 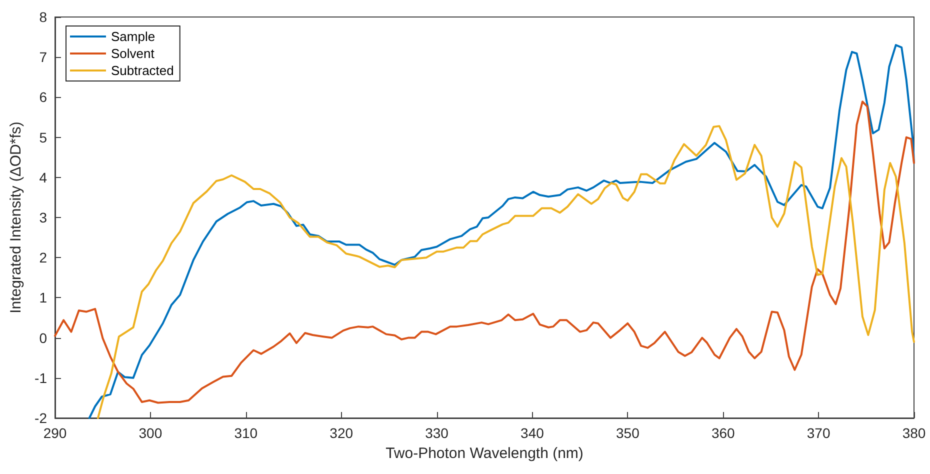 What do you see at coordinates (150, 433) in the screenshot?
I see `x-tick-label: 300` at bounding box center [150, 433].